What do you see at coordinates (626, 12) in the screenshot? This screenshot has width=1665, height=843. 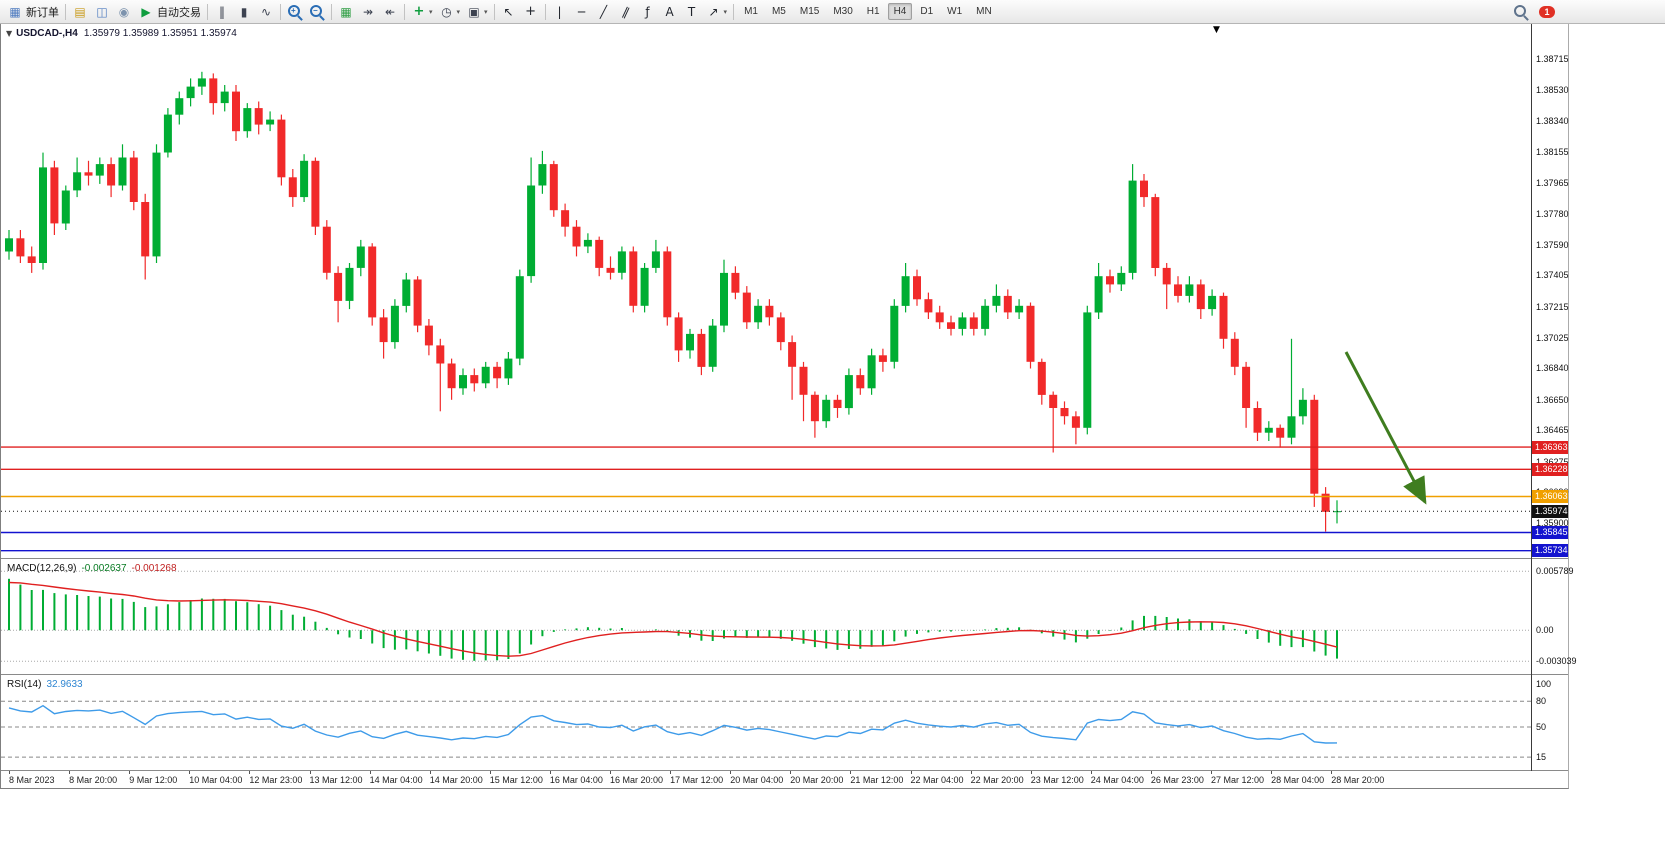 I see `equidistant-channel-button: ∥` at bounding box center [626, 12].